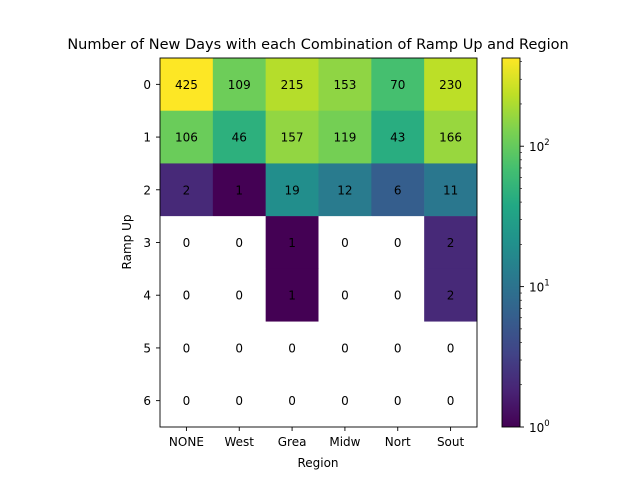 Image resolution: width=640 pixels, height=480 pixels. I want to click on cell-value-label: 6, so click(398, 190).